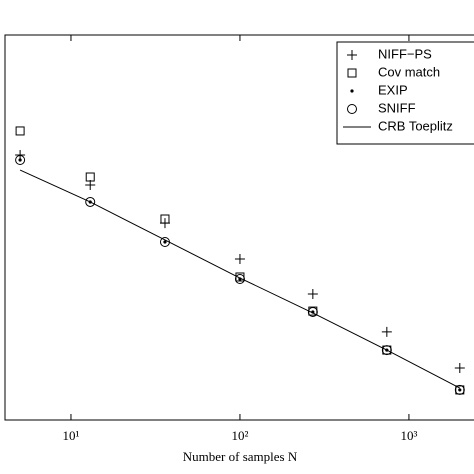 Image resolution: width=474 pixels, height=474 pixels. I want to click on x-axis-label: Number of samples N, so click(240, 456).